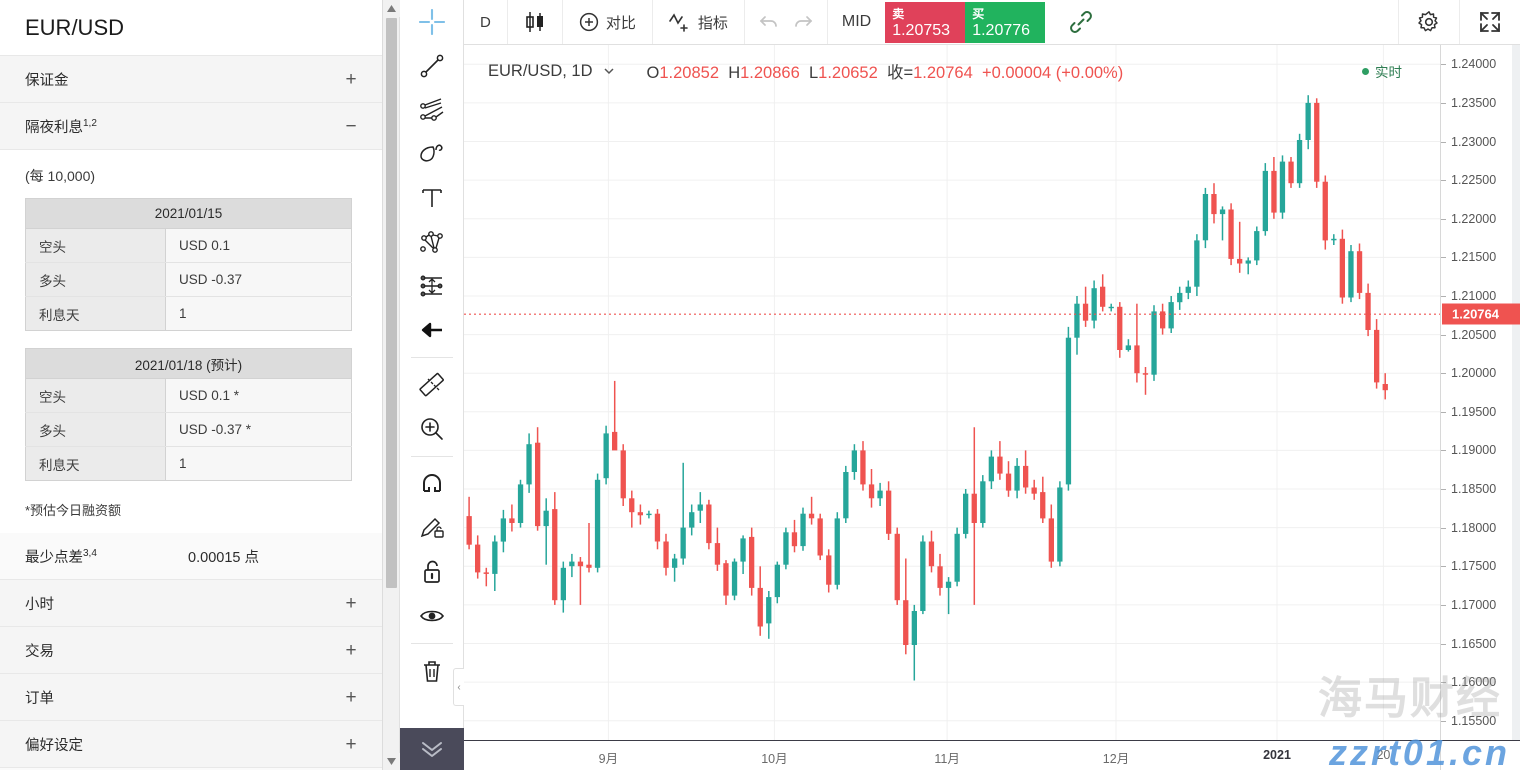 The image size is (1520, 770). Describe the element at coordinates (1388, 72) in the screenshot. I see `realtime-label: 实时` at that location.